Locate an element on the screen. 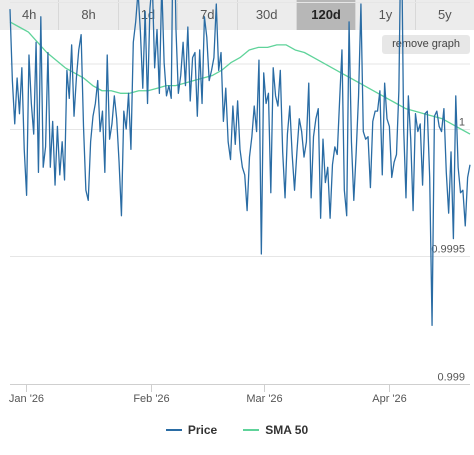 The image size is (474, 455). timeframe-tabs: 4h 8h 1d 7d 30d 120d 1y 5y is located at coordinates (237, 15).